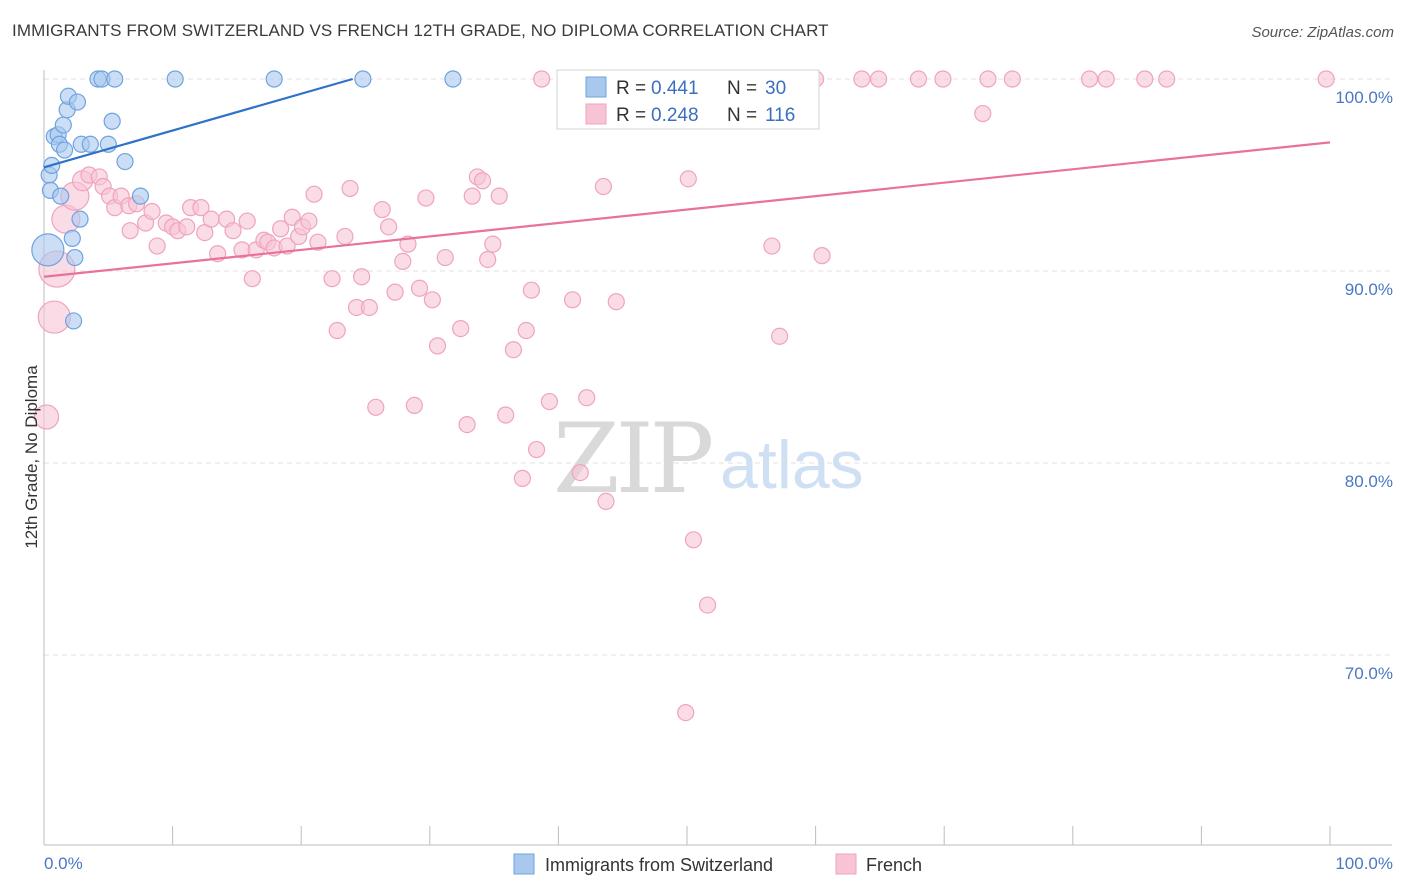  Describe the element at coordinates (1364, 863) in the screenshot. I see `x-tick-label-1: 100.0%` at that location.